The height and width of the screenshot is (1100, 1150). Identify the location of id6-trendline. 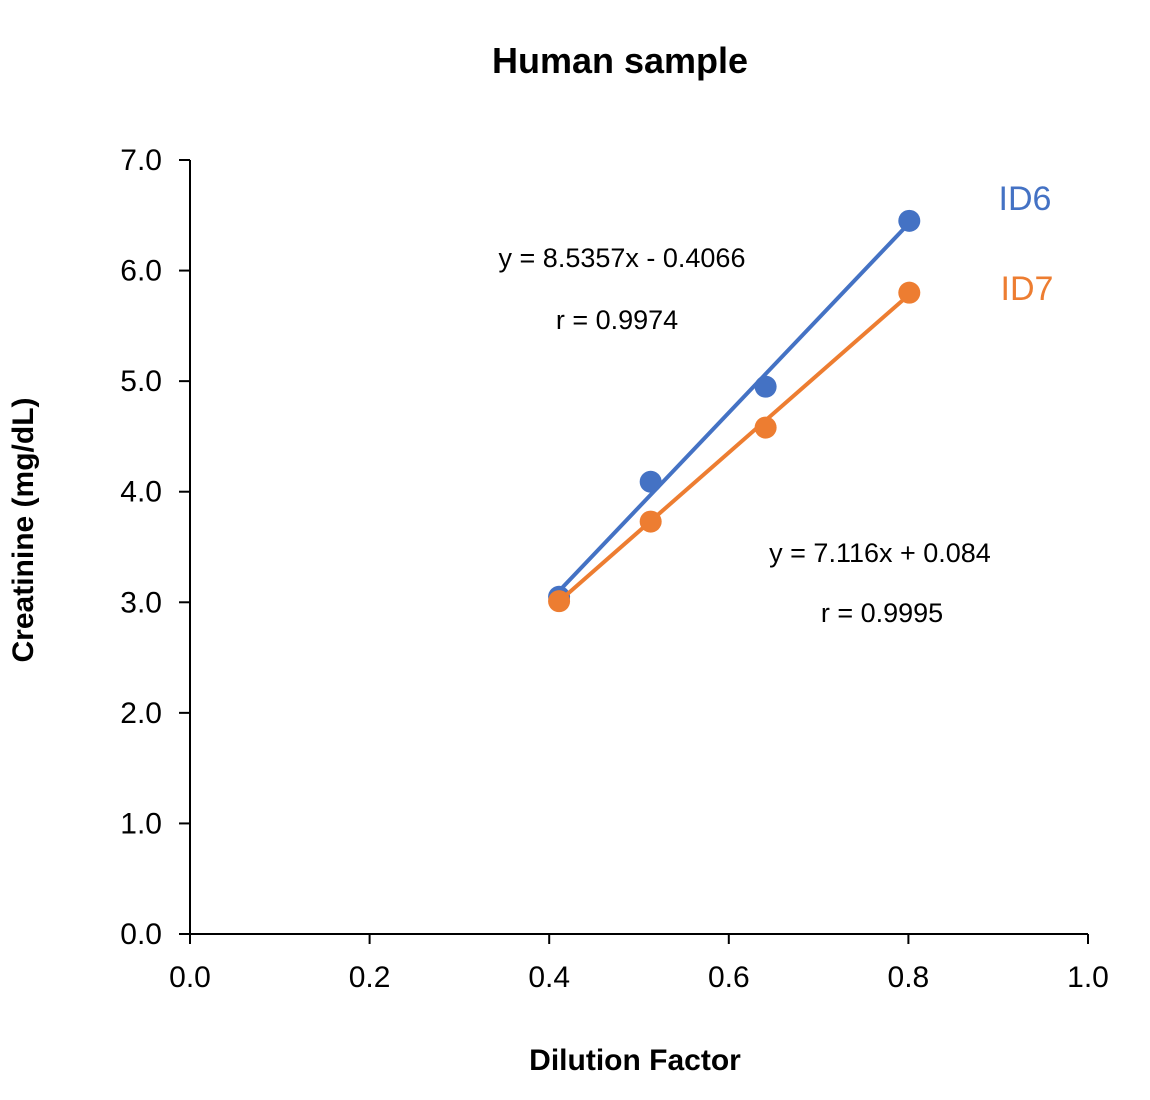
(734, 407).